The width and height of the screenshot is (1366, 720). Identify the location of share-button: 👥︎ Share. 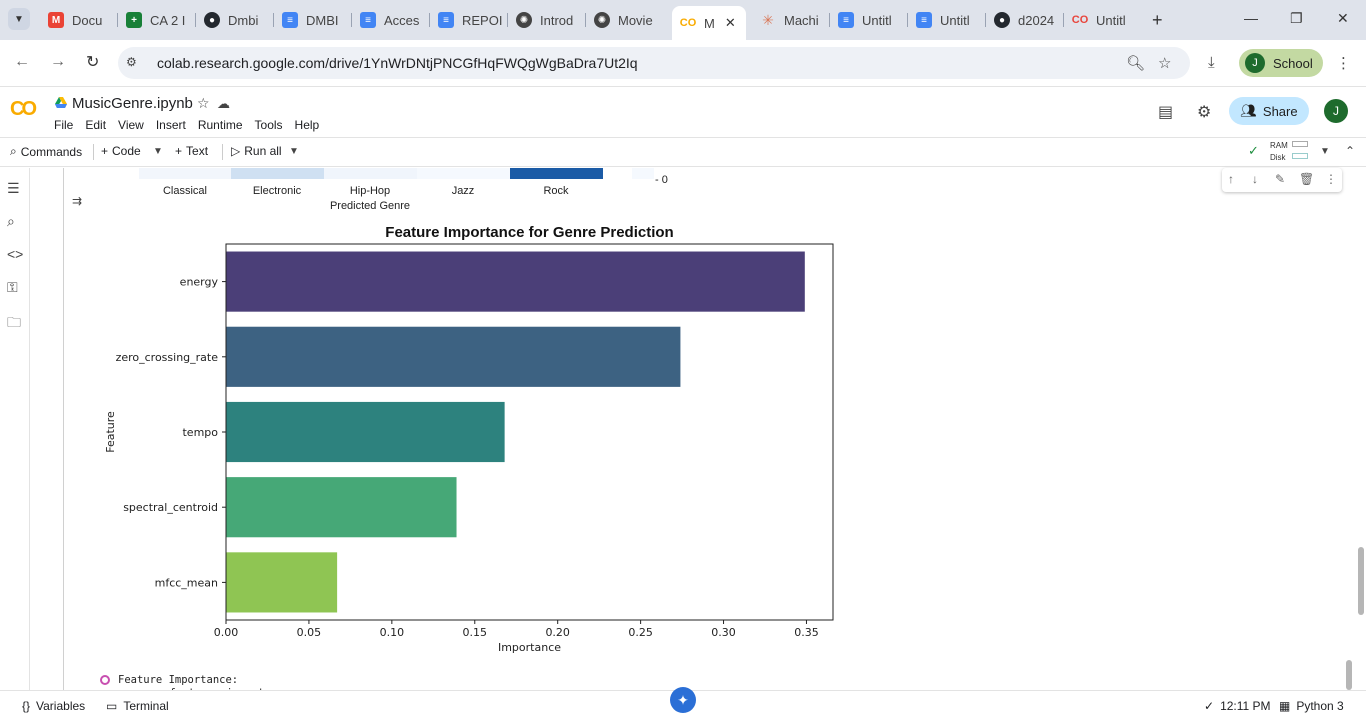
(1269, 111).